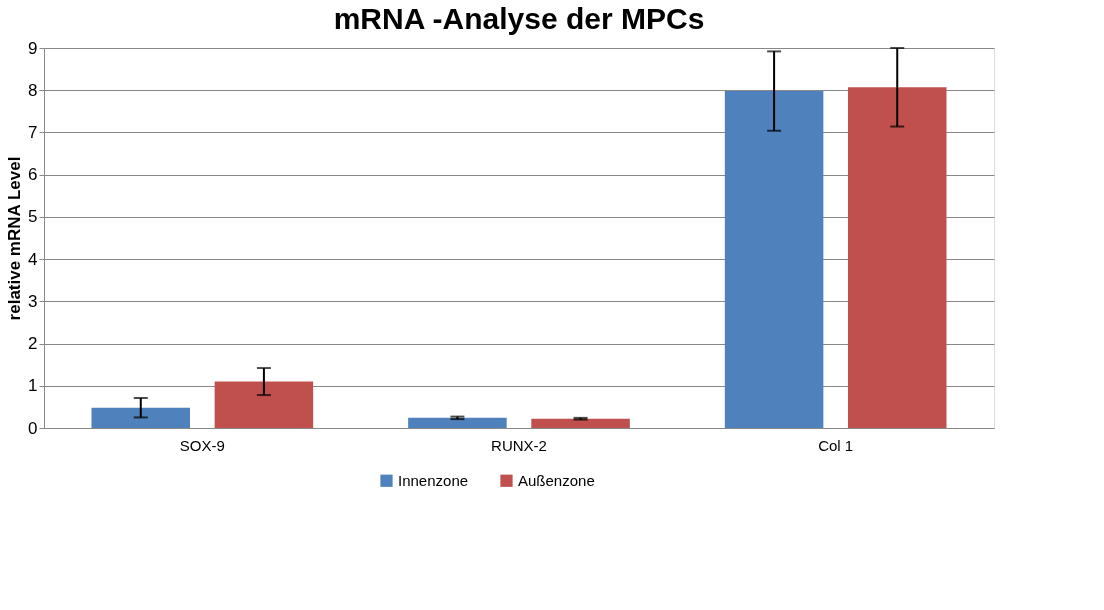 The width and height of the screenshot is (1104, 610). Describe the element at coordinates (836, 445) in the screenshot. I see `x-tick-label: Col 1` at that location.